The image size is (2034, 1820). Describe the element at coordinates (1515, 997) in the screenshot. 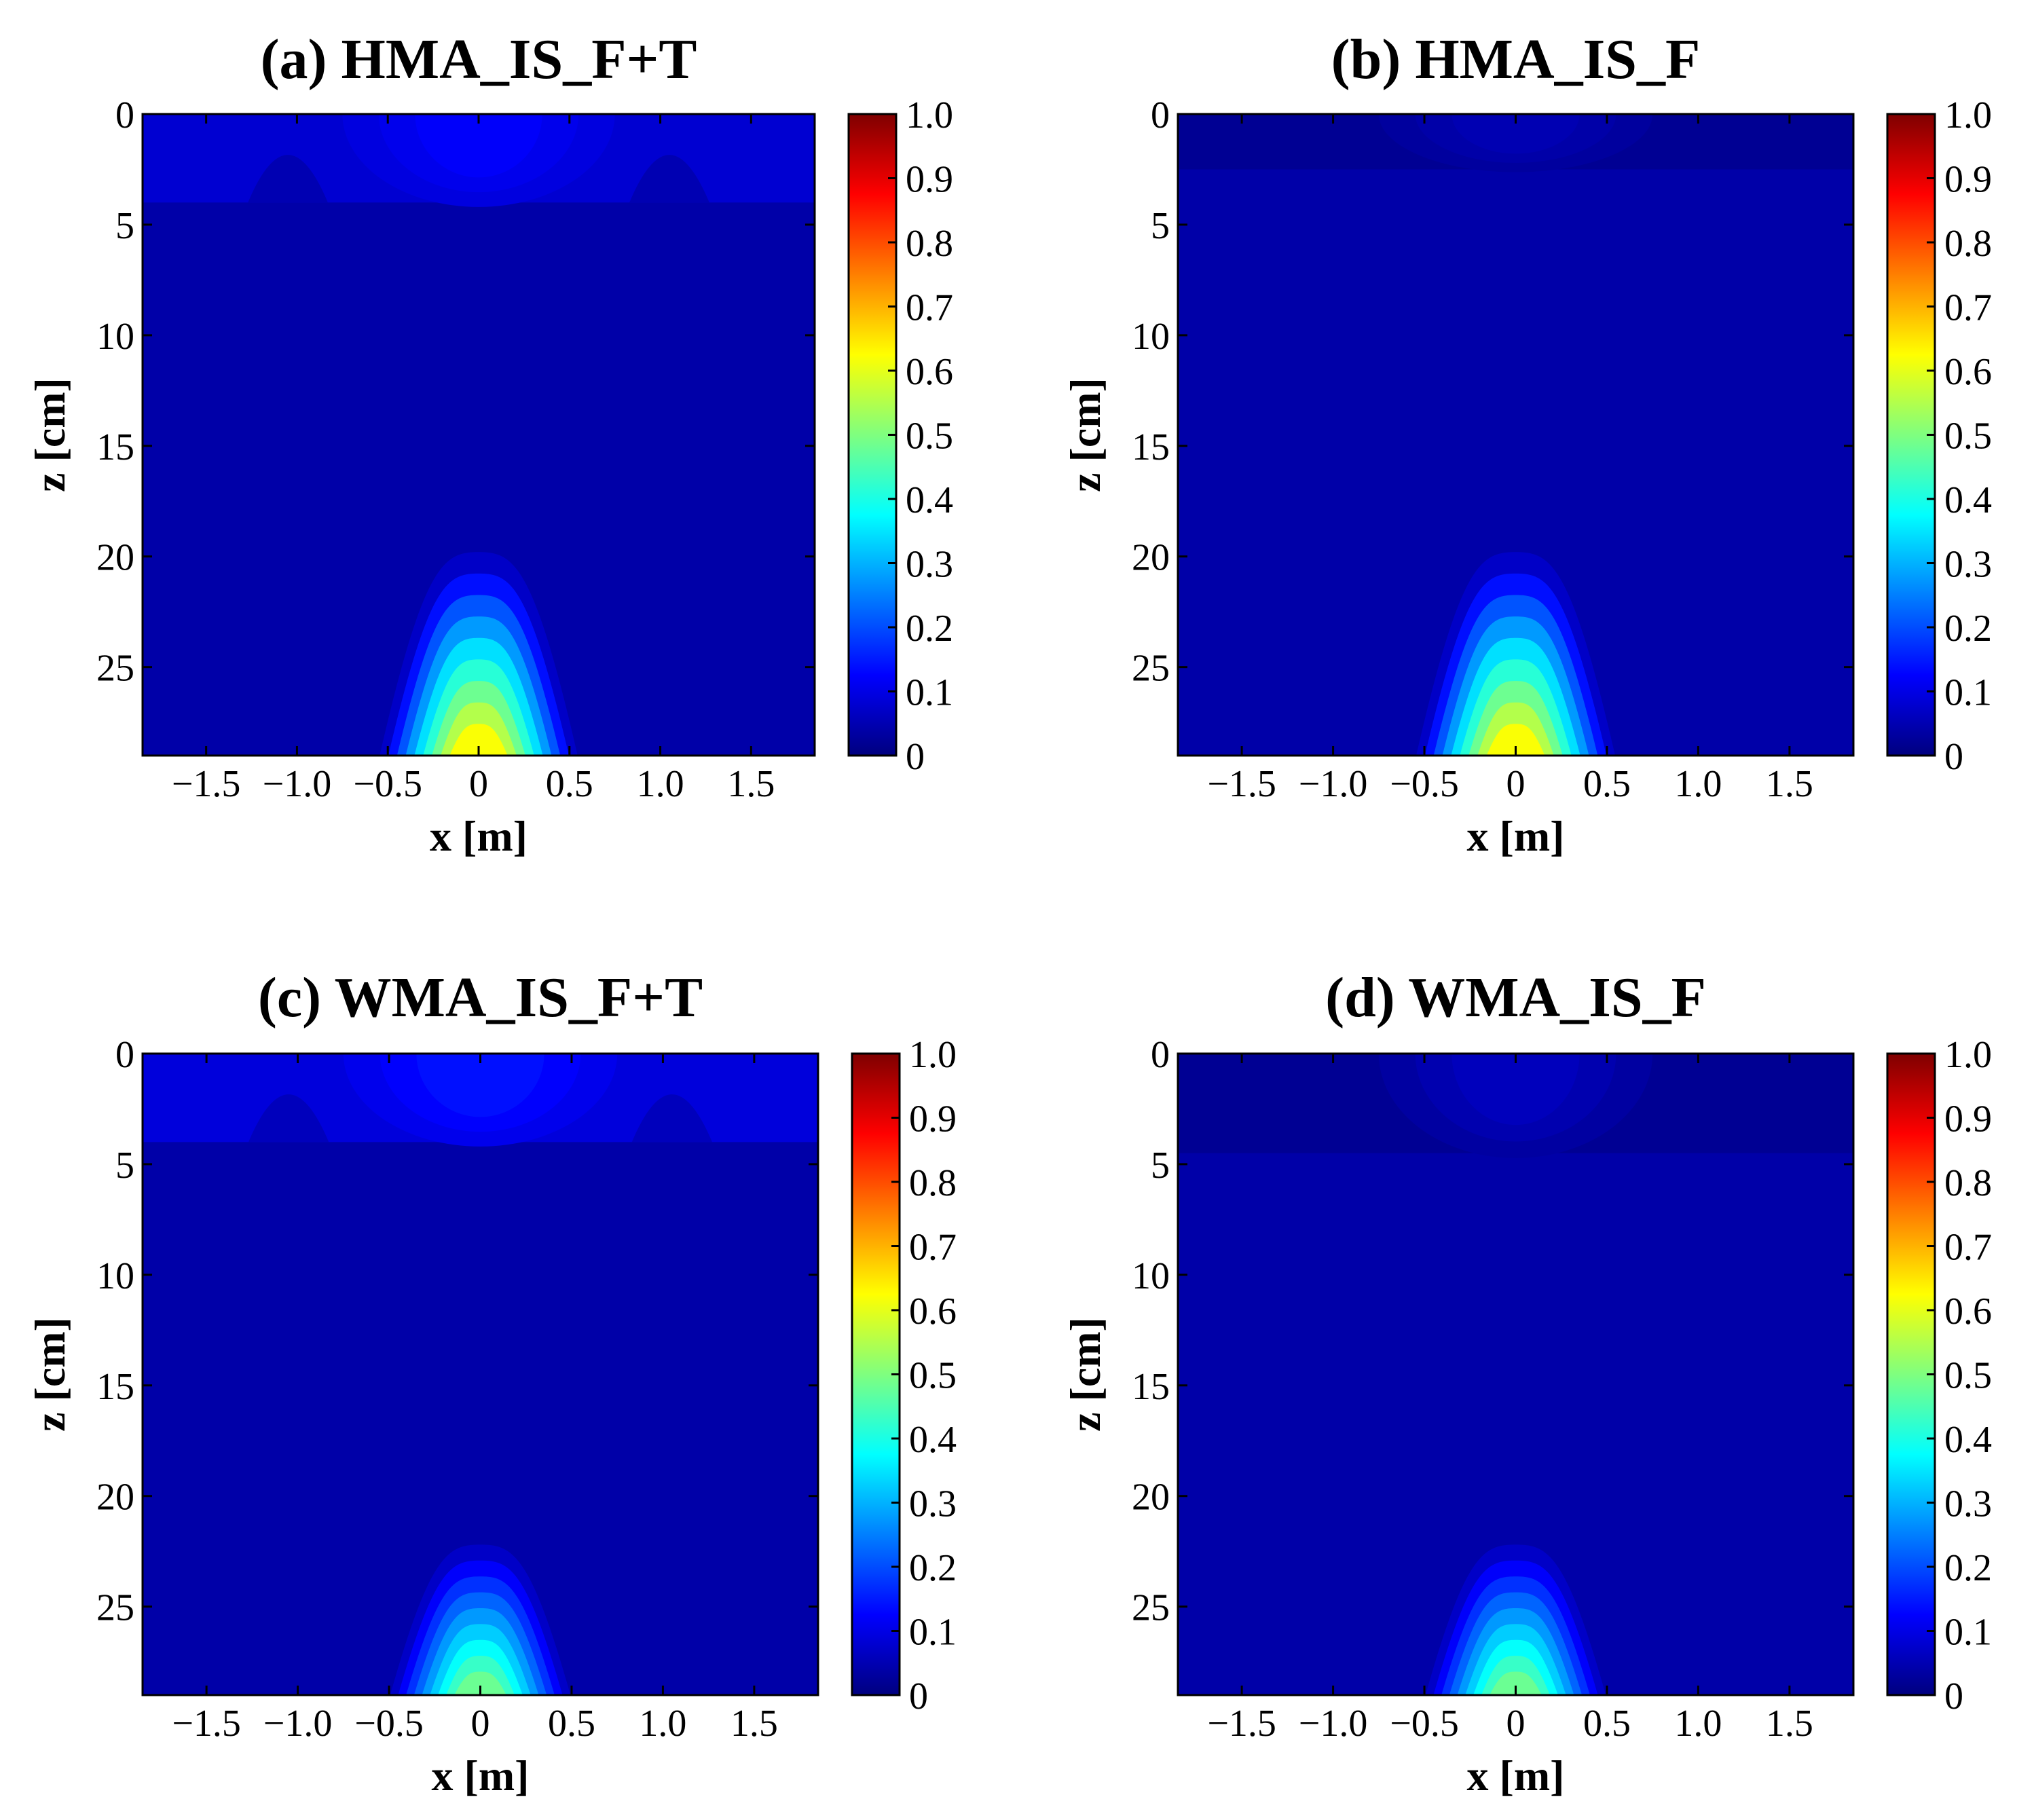

I see `panel-title: (d) WMA_IS_F` at that location.